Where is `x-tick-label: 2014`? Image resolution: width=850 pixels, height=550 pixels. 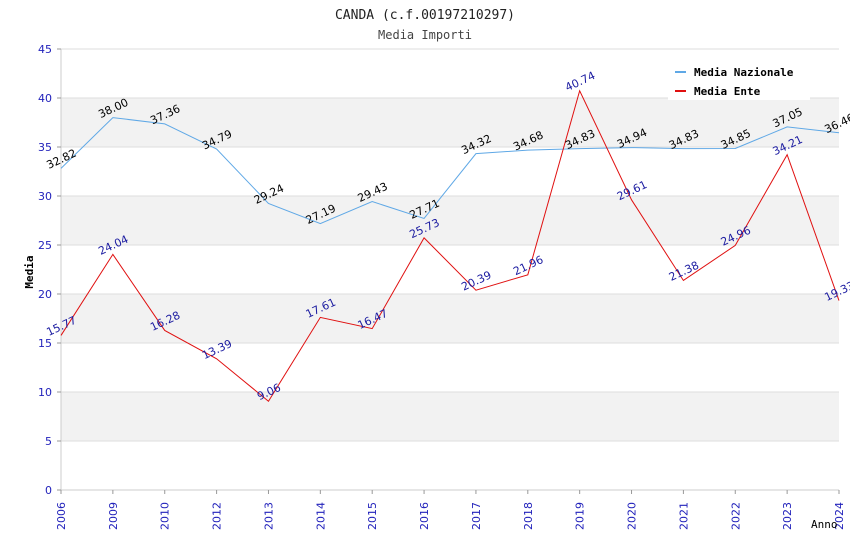
x-tick-label: 2014 is located at coordinates (320, 516).